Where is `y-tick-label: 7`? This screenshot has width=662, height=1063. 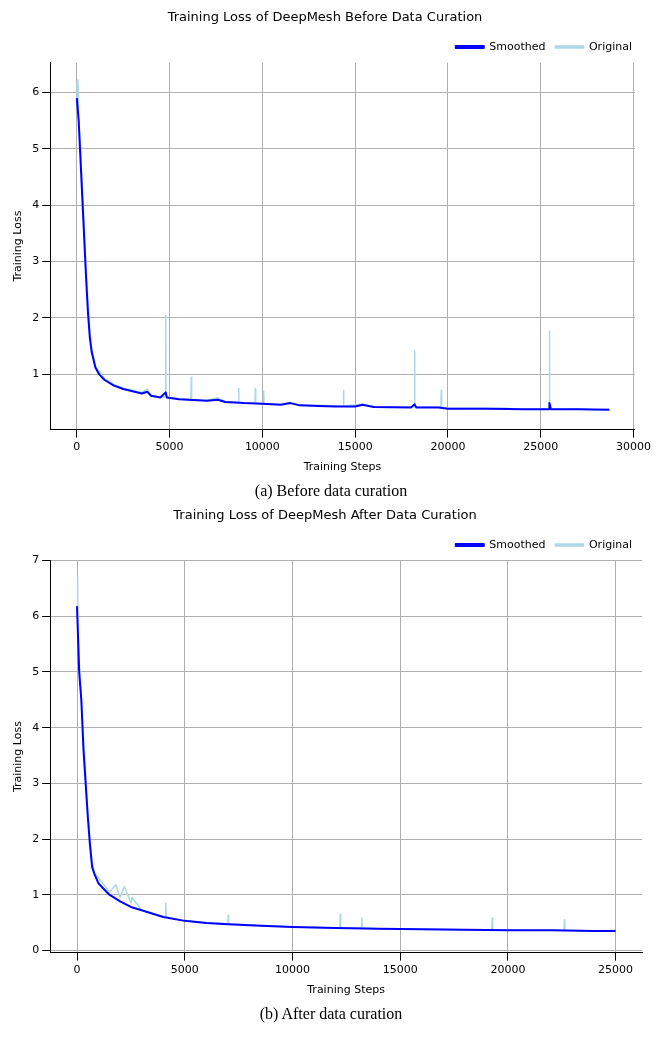
y-tick-label: 7 is located at coordinates (36, 560).